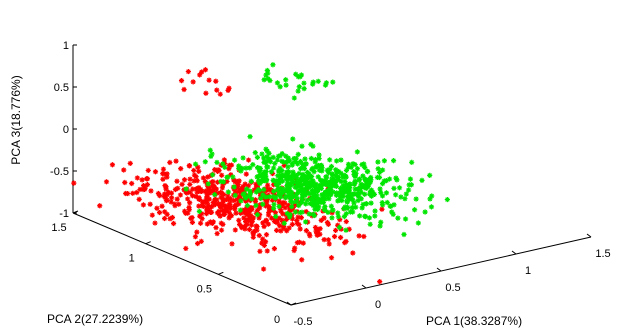 This screenshot has height=333, width=619. What do you see at coordinates (528, 271) in the screenshot?
I see `x-tick-label: 1` at bounding box center [528, 271].